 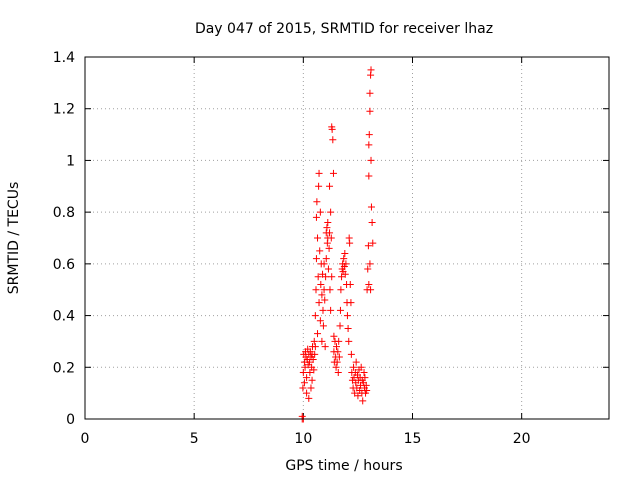 I want to click on y-tick-label: 0.6, so click(x=64, y=265).